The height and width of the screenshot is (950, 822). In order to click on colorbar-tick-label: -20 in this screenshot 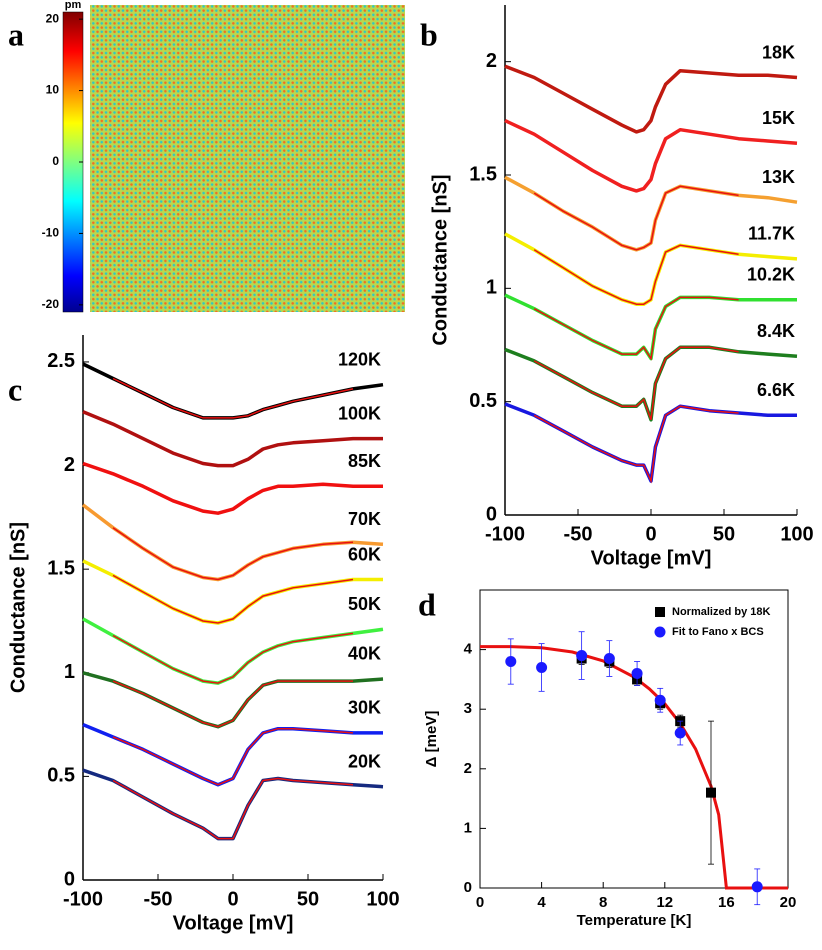, I will do `click(51, 304)`.